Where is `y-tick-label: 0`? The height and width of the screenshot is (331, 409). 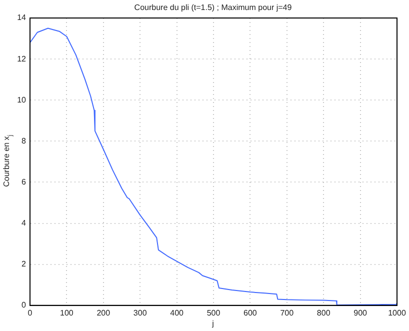 y-tick-label: 0 is located at coordinates (24, 305).